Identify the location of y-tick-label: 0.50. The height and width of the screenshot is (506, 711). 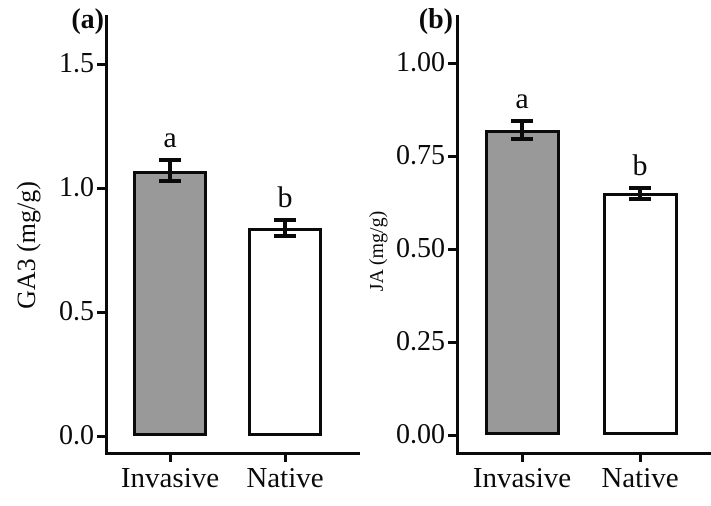
(420, 248).